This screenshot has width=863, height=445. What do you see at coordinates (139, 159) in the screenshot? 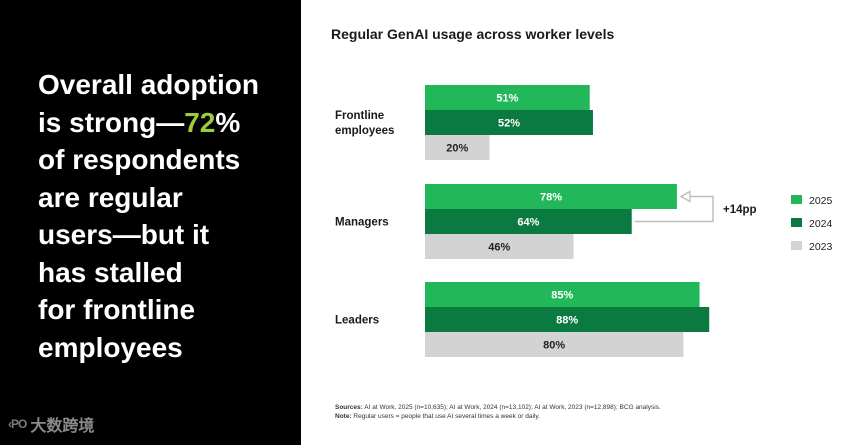
I see `headline-line: of respondents` at bounding box center [139, 159].